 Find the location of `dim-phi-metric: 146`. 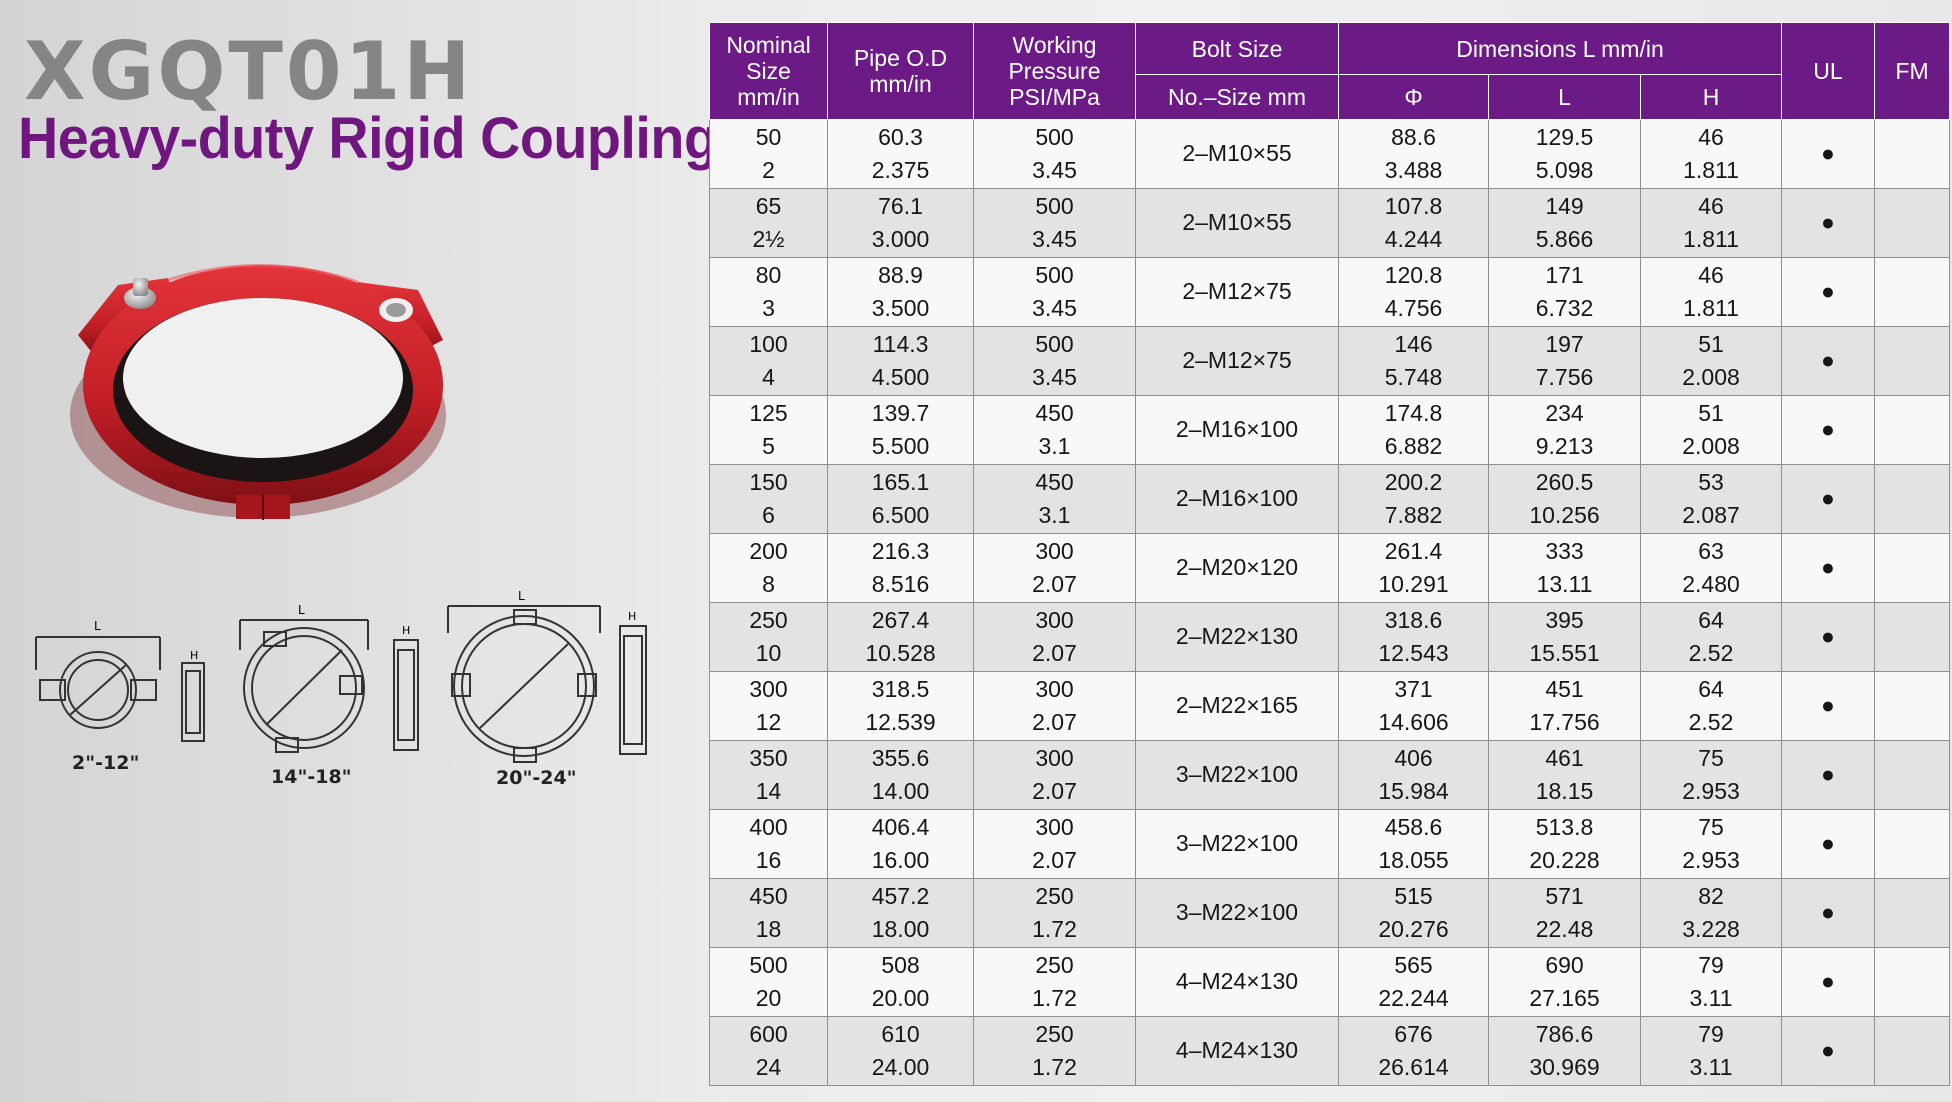

dim-phi-metric: 146 is located at coordinates (1413, 343).